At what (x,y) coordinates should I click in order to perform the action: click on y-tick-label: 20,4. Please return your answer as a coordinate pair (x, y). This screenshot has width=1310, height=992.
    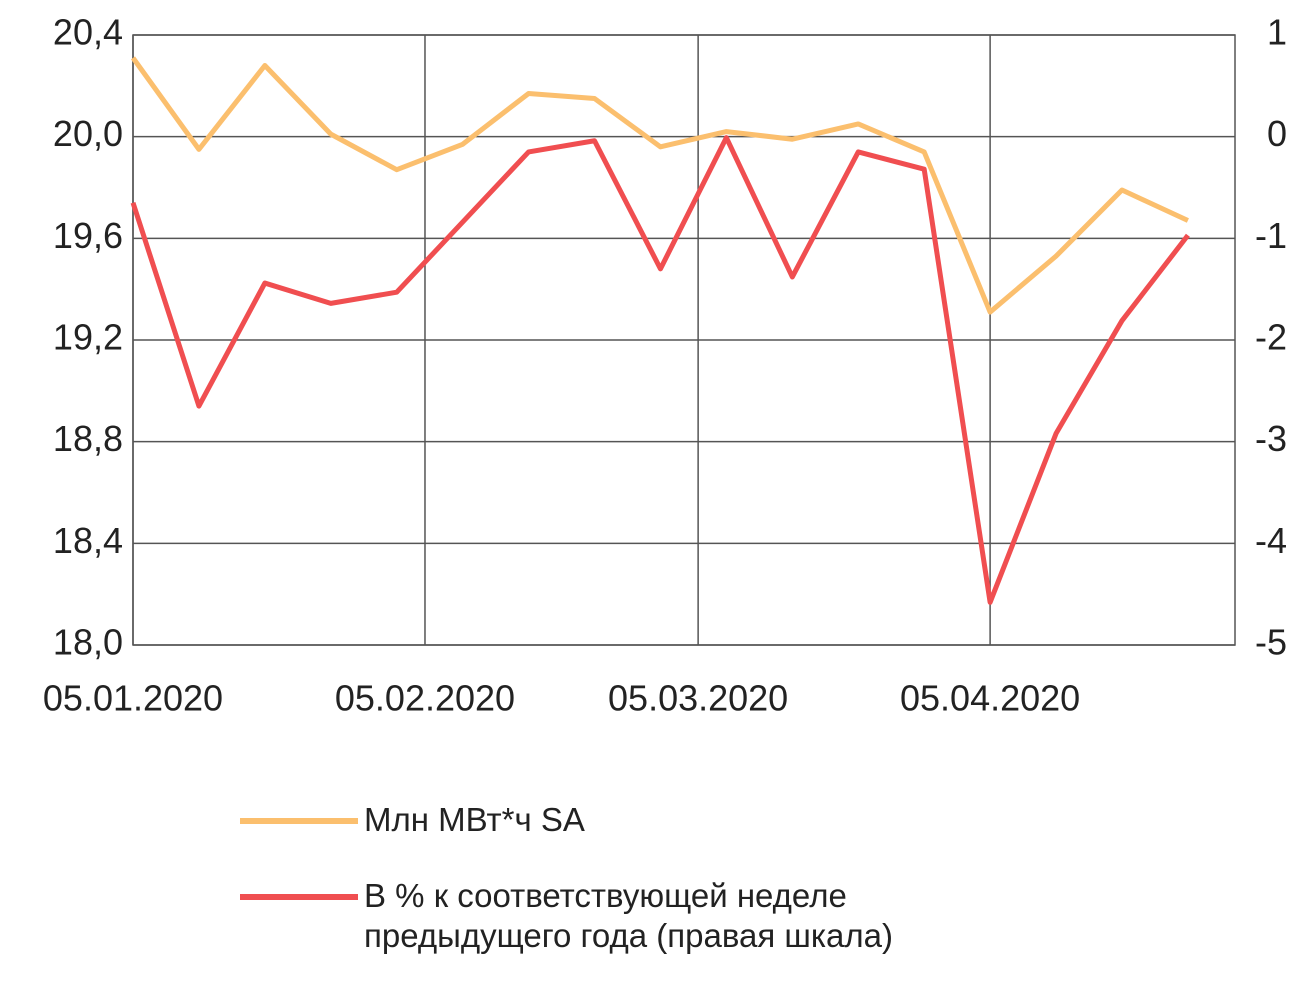
    Looking at the image, I should click on (88, 32).